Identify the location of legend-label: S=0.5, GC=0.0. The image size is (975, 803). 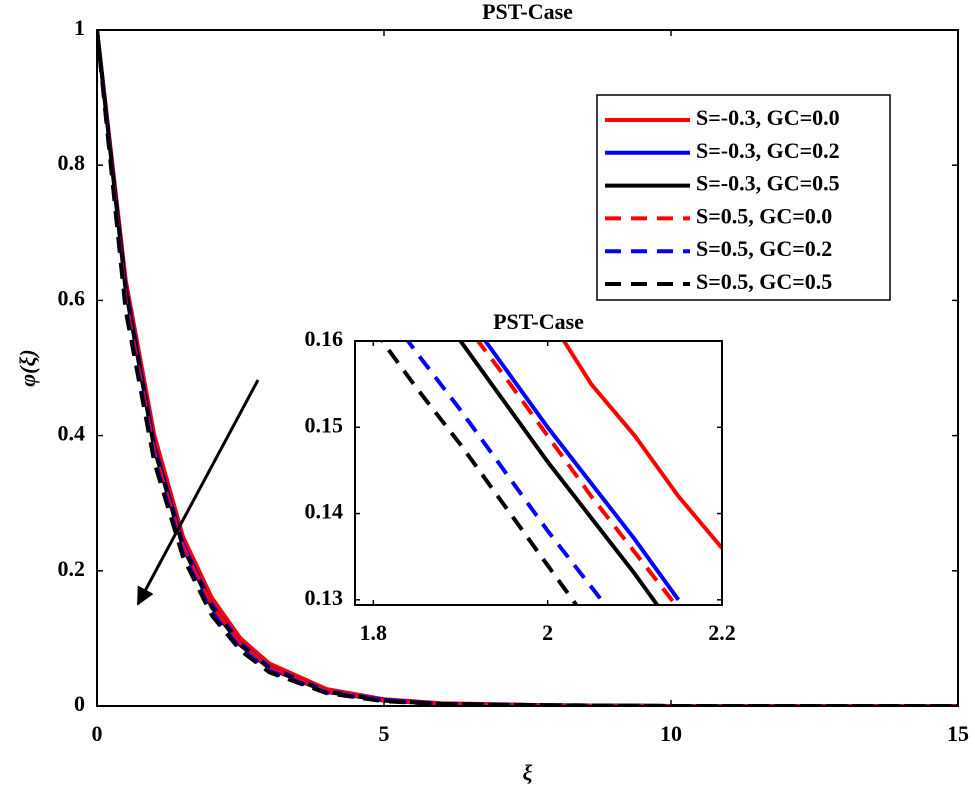
(764, 215).